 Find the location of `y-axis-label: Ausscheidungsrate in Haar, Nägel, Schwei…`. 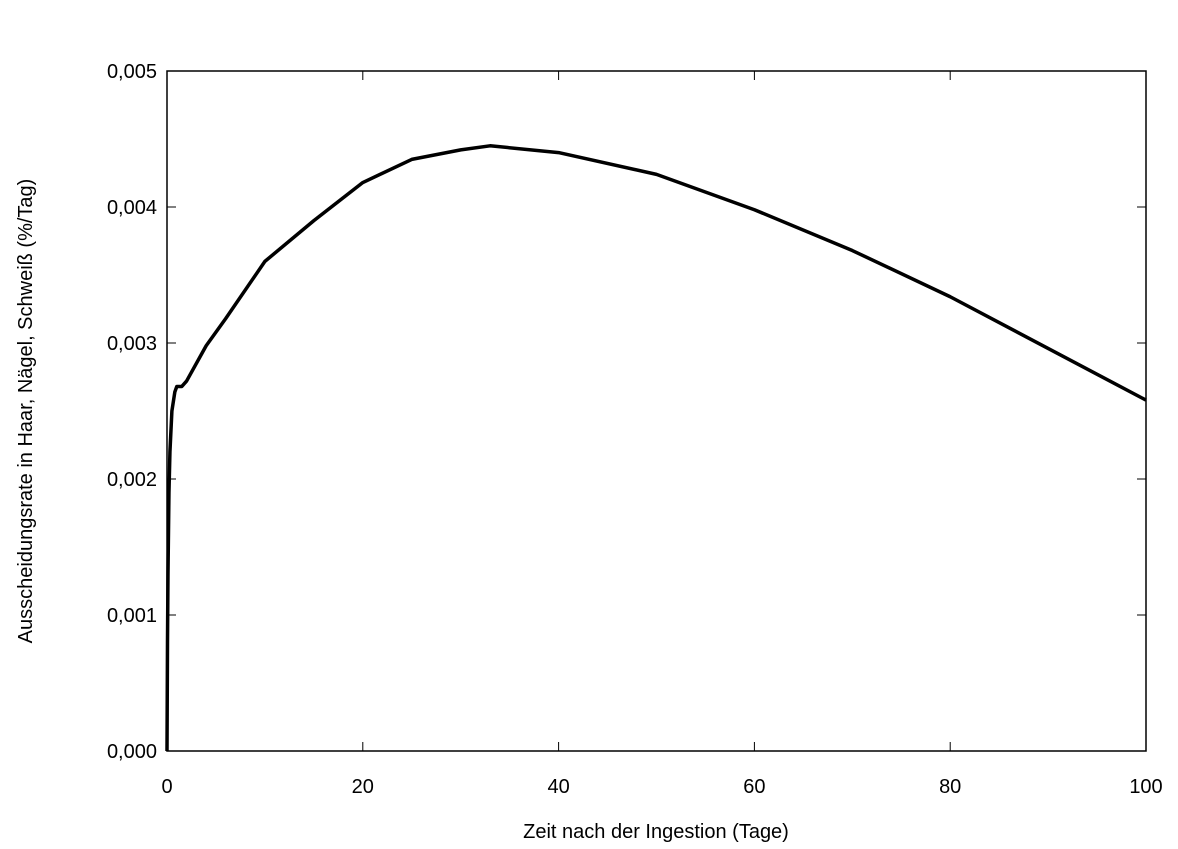

y-axis-label: Ausscheidungsrate in Haar, Nägel, Schwei… is located at coordinates (26, 411).